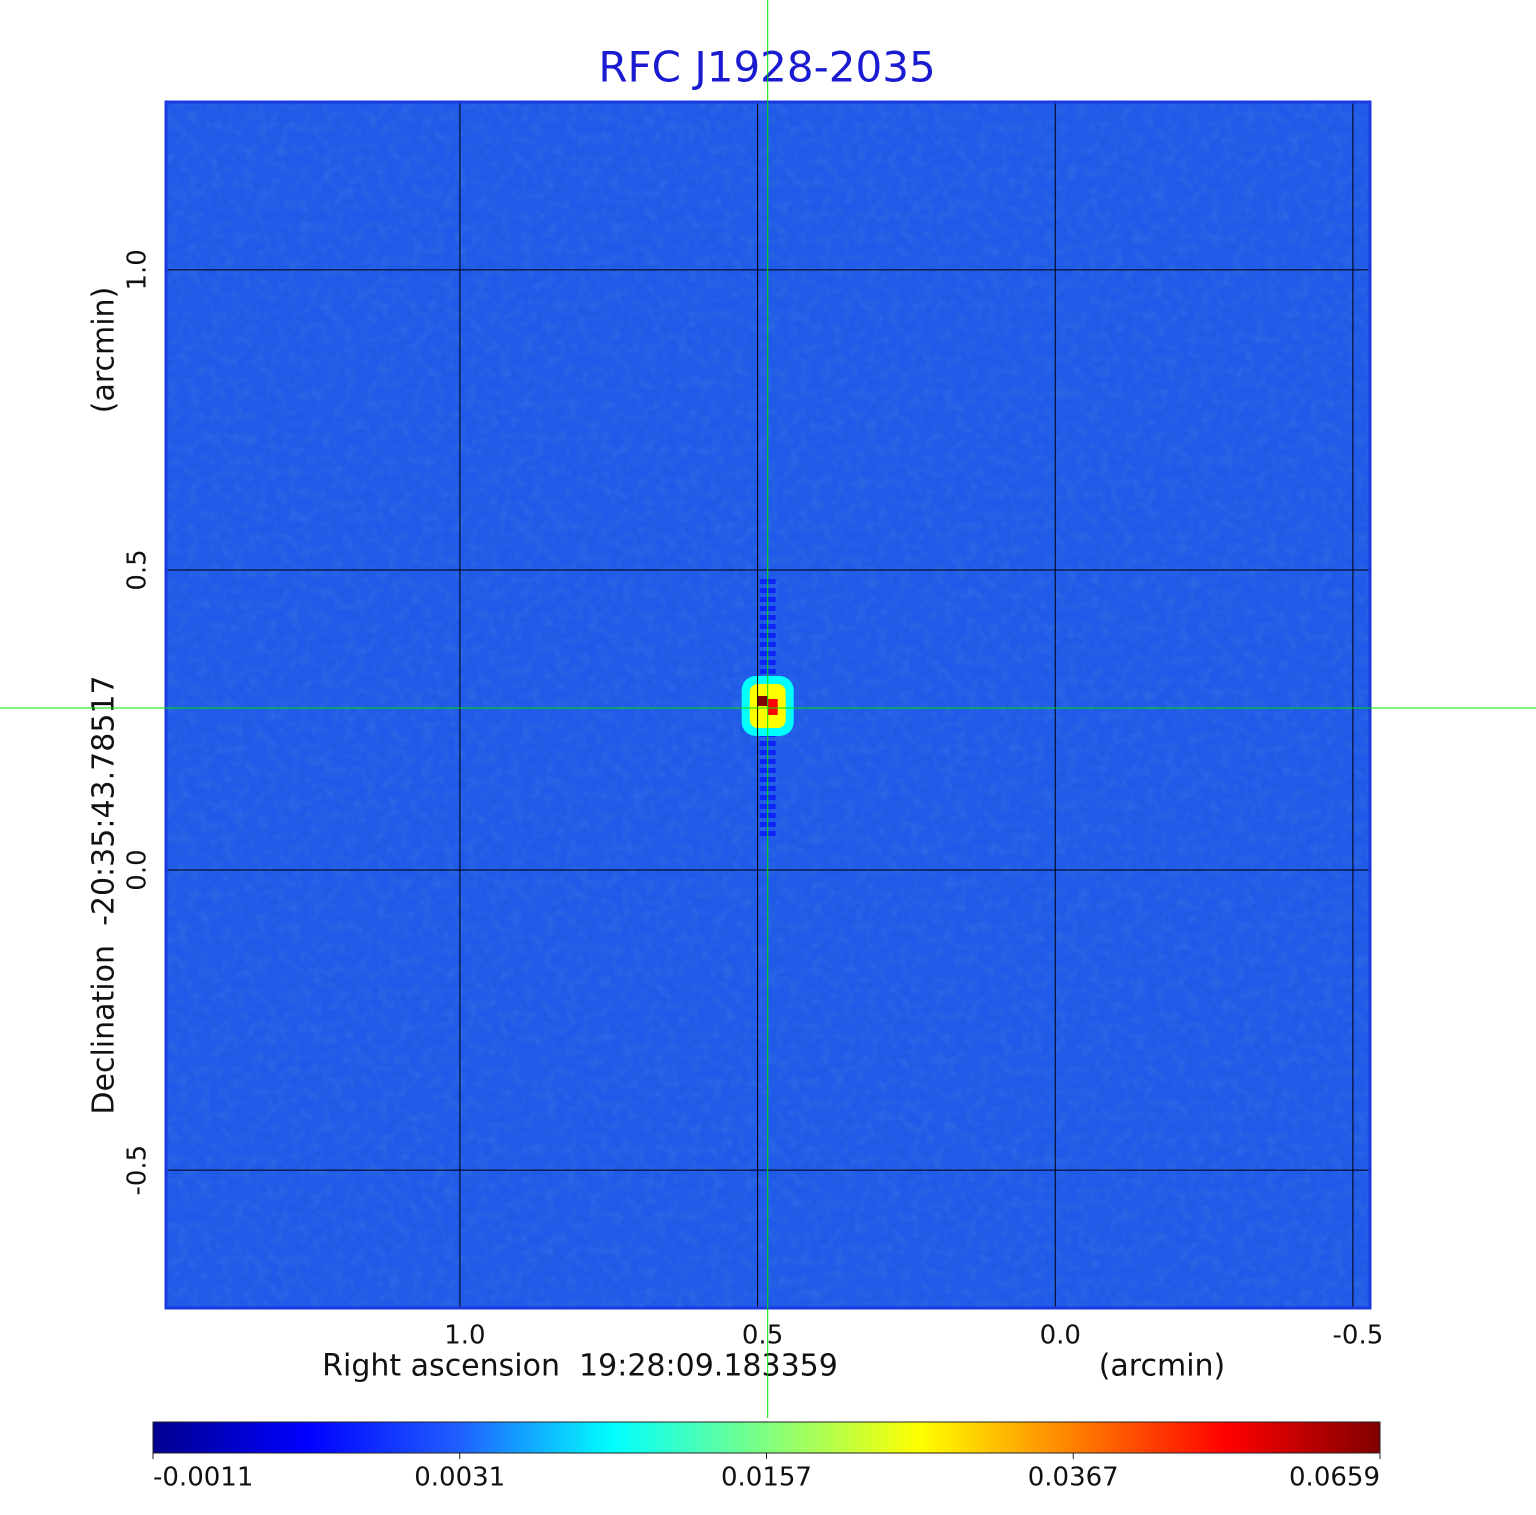 This screenshot has width=1536, height=1515. Describe the element at coordinates (766, 67) in the screenshot. I see `chart-title: RFC J1928-2035` at that location.